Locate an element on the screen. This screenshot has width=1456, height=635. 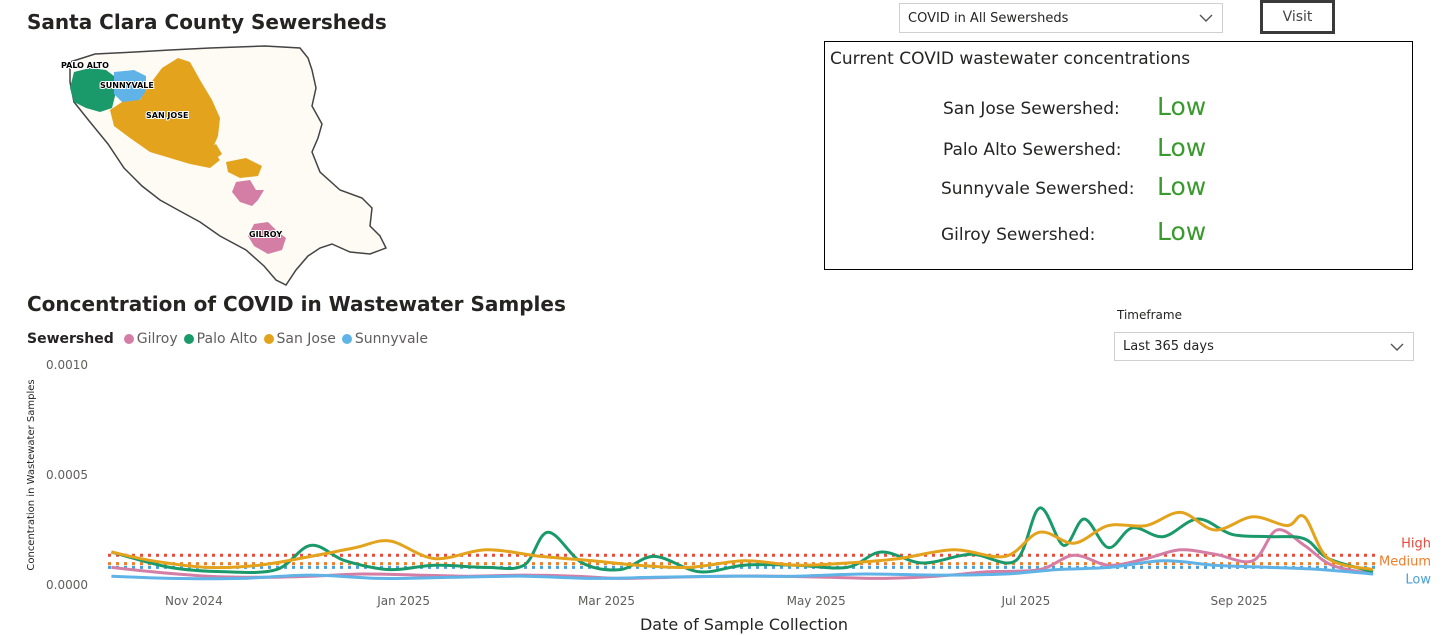
label-gilroy: GILROY is located at coordinates (265, 234).